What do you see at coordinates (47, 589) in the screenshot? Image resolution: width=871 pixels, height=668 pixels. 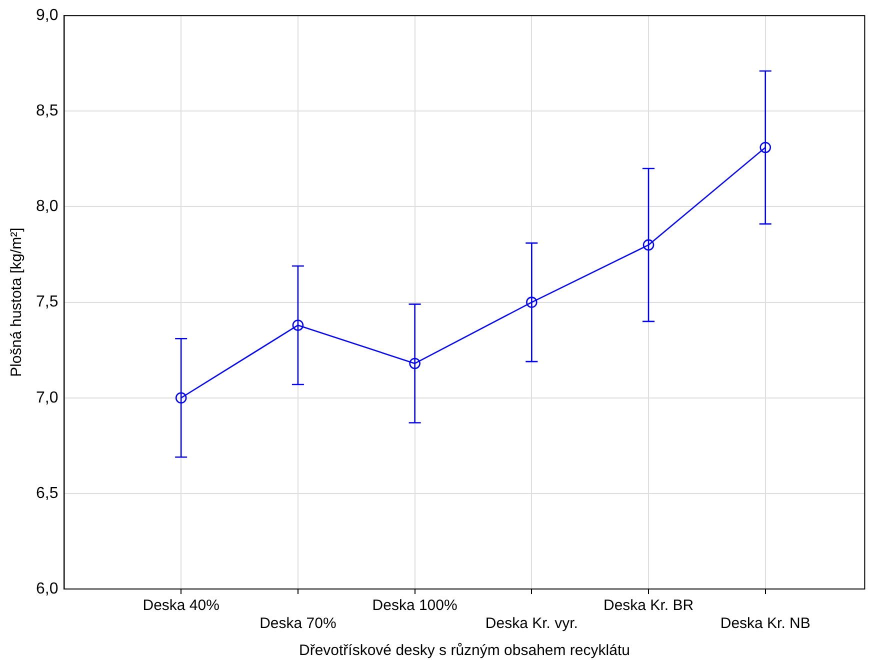 I see `y-tick-label: 6,0` at bounding box center [47, 589].